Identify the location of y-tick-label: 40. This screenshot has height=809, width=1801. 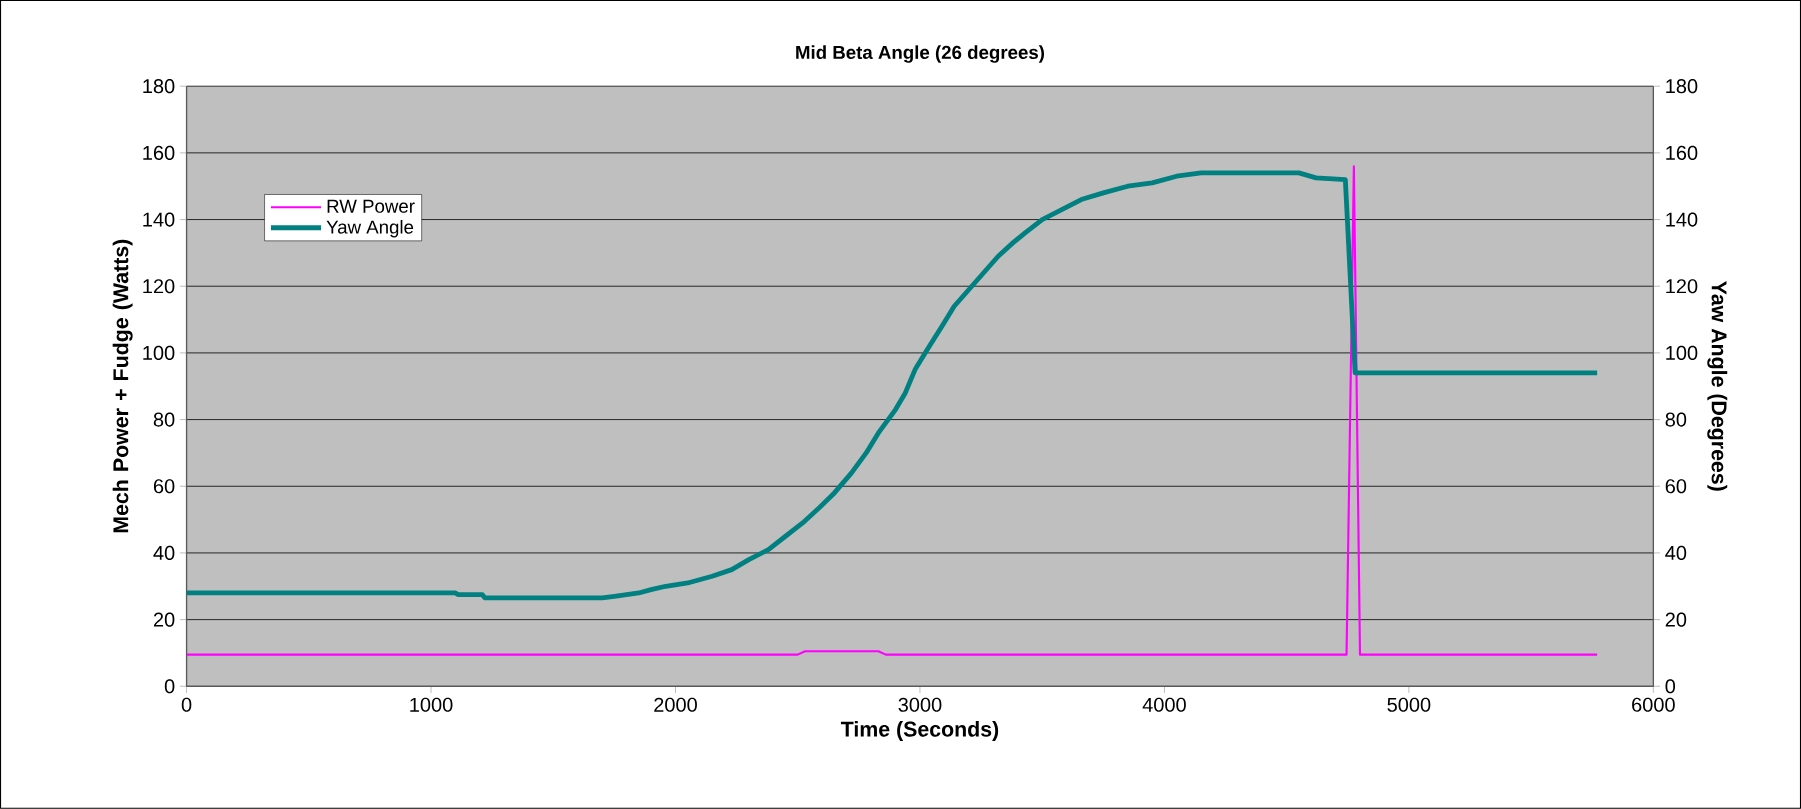
(164, 553).